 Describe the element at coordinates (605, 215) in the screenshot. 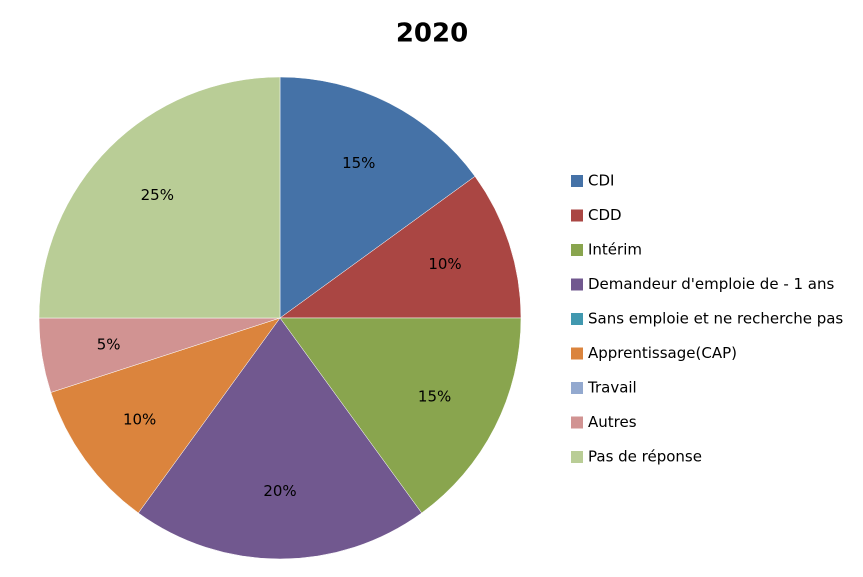

I see `legend-label: CDD` at that location.